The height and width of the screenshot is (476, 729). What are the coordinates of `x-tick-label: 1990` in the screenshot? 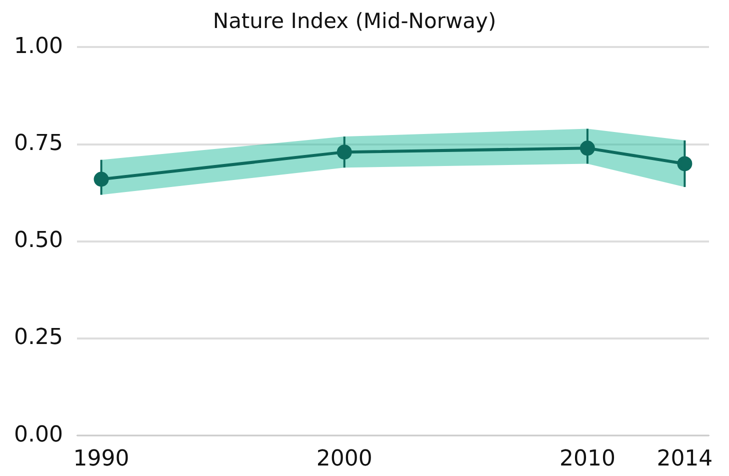 It's located at (101, 459).